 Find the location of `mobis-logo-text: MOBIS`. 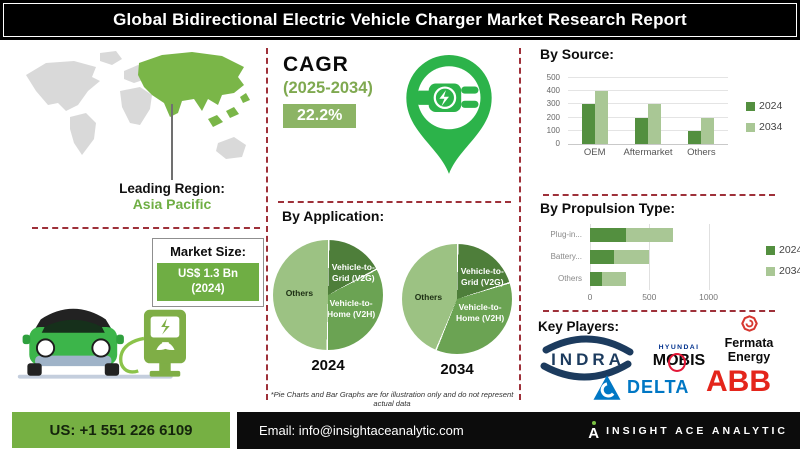

mobis-logo-text: MOBIS is located at coordinates (679, 362).